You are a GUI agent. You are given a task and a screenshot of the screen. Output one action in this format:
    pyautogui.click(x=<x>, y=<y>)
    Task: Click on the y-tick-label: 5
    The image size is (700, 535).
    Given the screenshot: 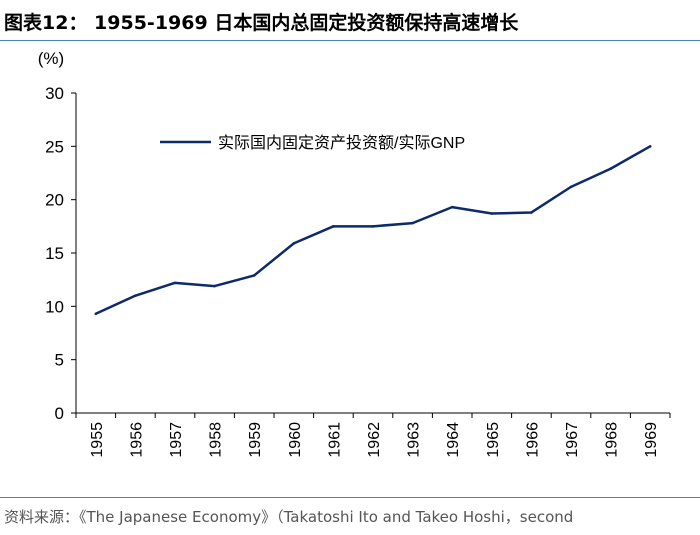 What is the action you would take?
    pyautogui.click(x=59, y=360)
    